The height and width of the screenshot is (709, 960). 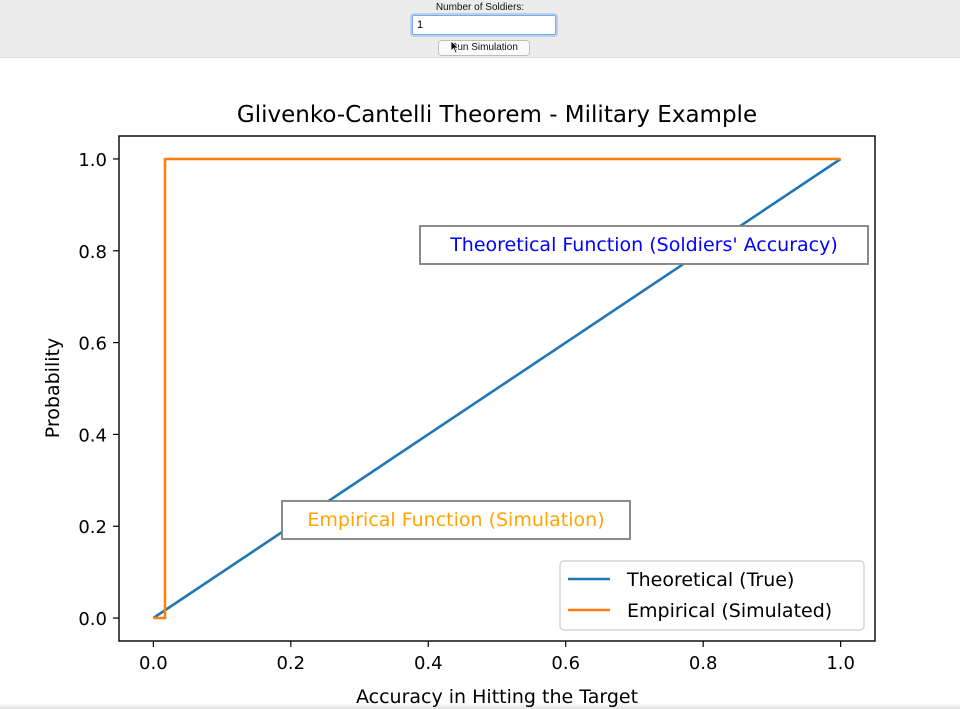 I want to click on x-tick-label: 0.4, so click(x=428, y=663).